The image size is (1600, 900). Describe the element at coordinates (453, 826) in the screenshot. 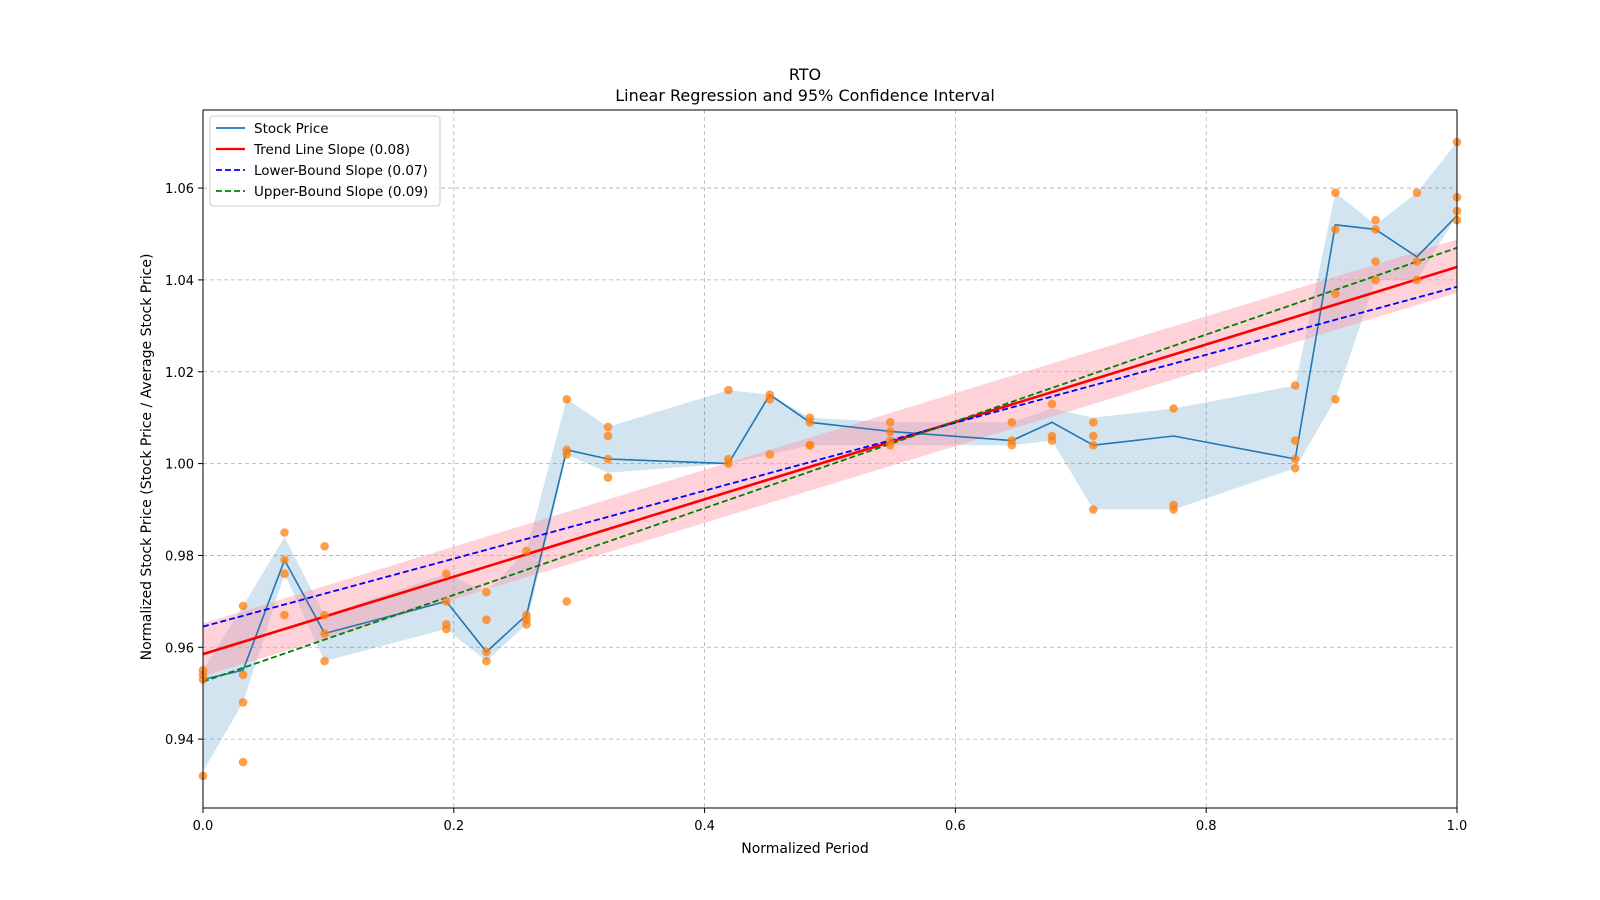

I see `x-tick-label: 0.2` at that location.